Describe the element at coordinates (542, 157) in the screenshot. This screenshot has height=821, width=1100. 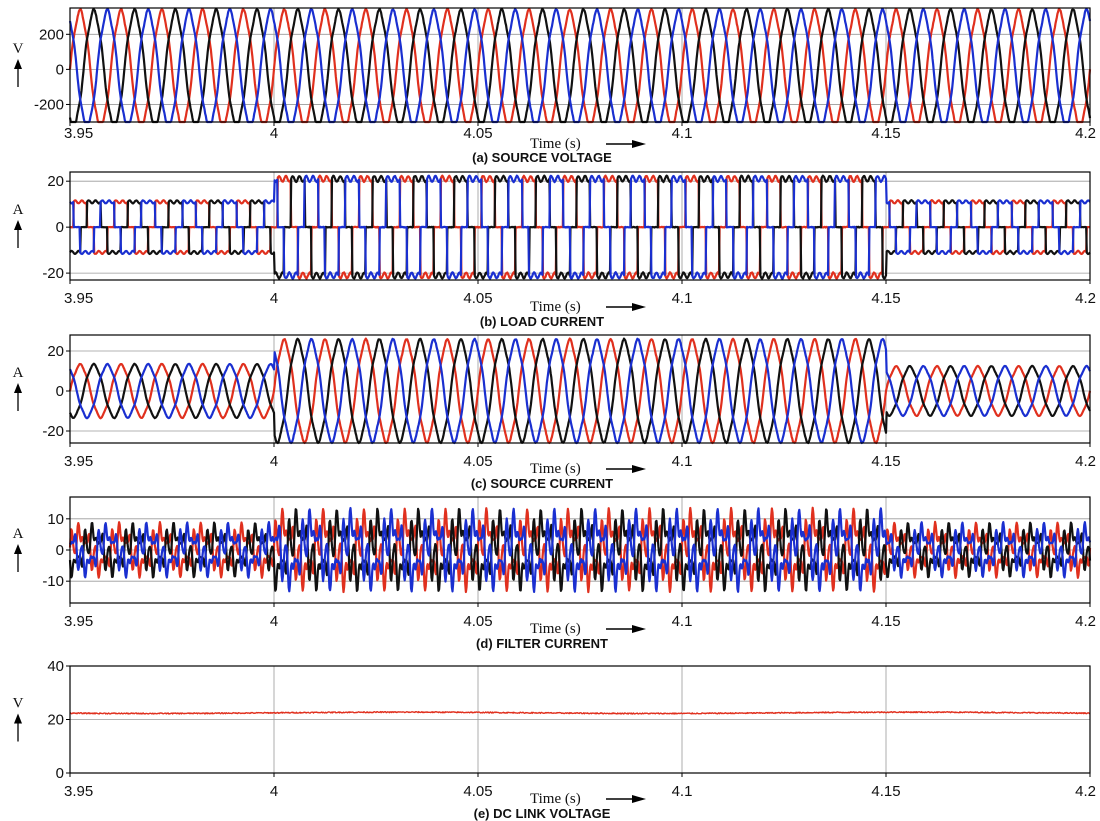
I see `panel-caption: (a) SOURCE VOLTAGE` at that location.